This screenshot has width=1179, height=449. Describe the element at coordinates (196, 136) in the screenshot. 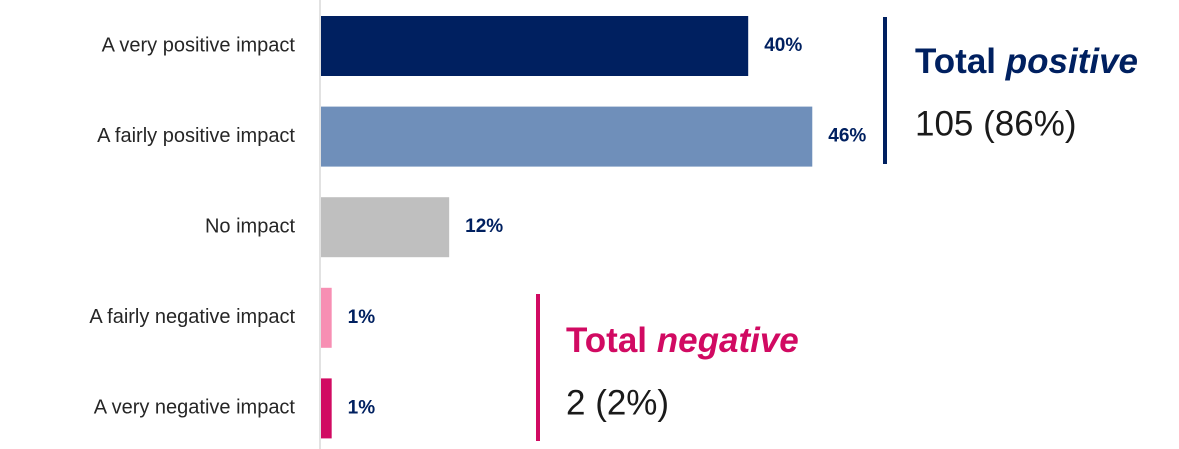

I see `y-tick-label: A fairly positive impact` at that location.